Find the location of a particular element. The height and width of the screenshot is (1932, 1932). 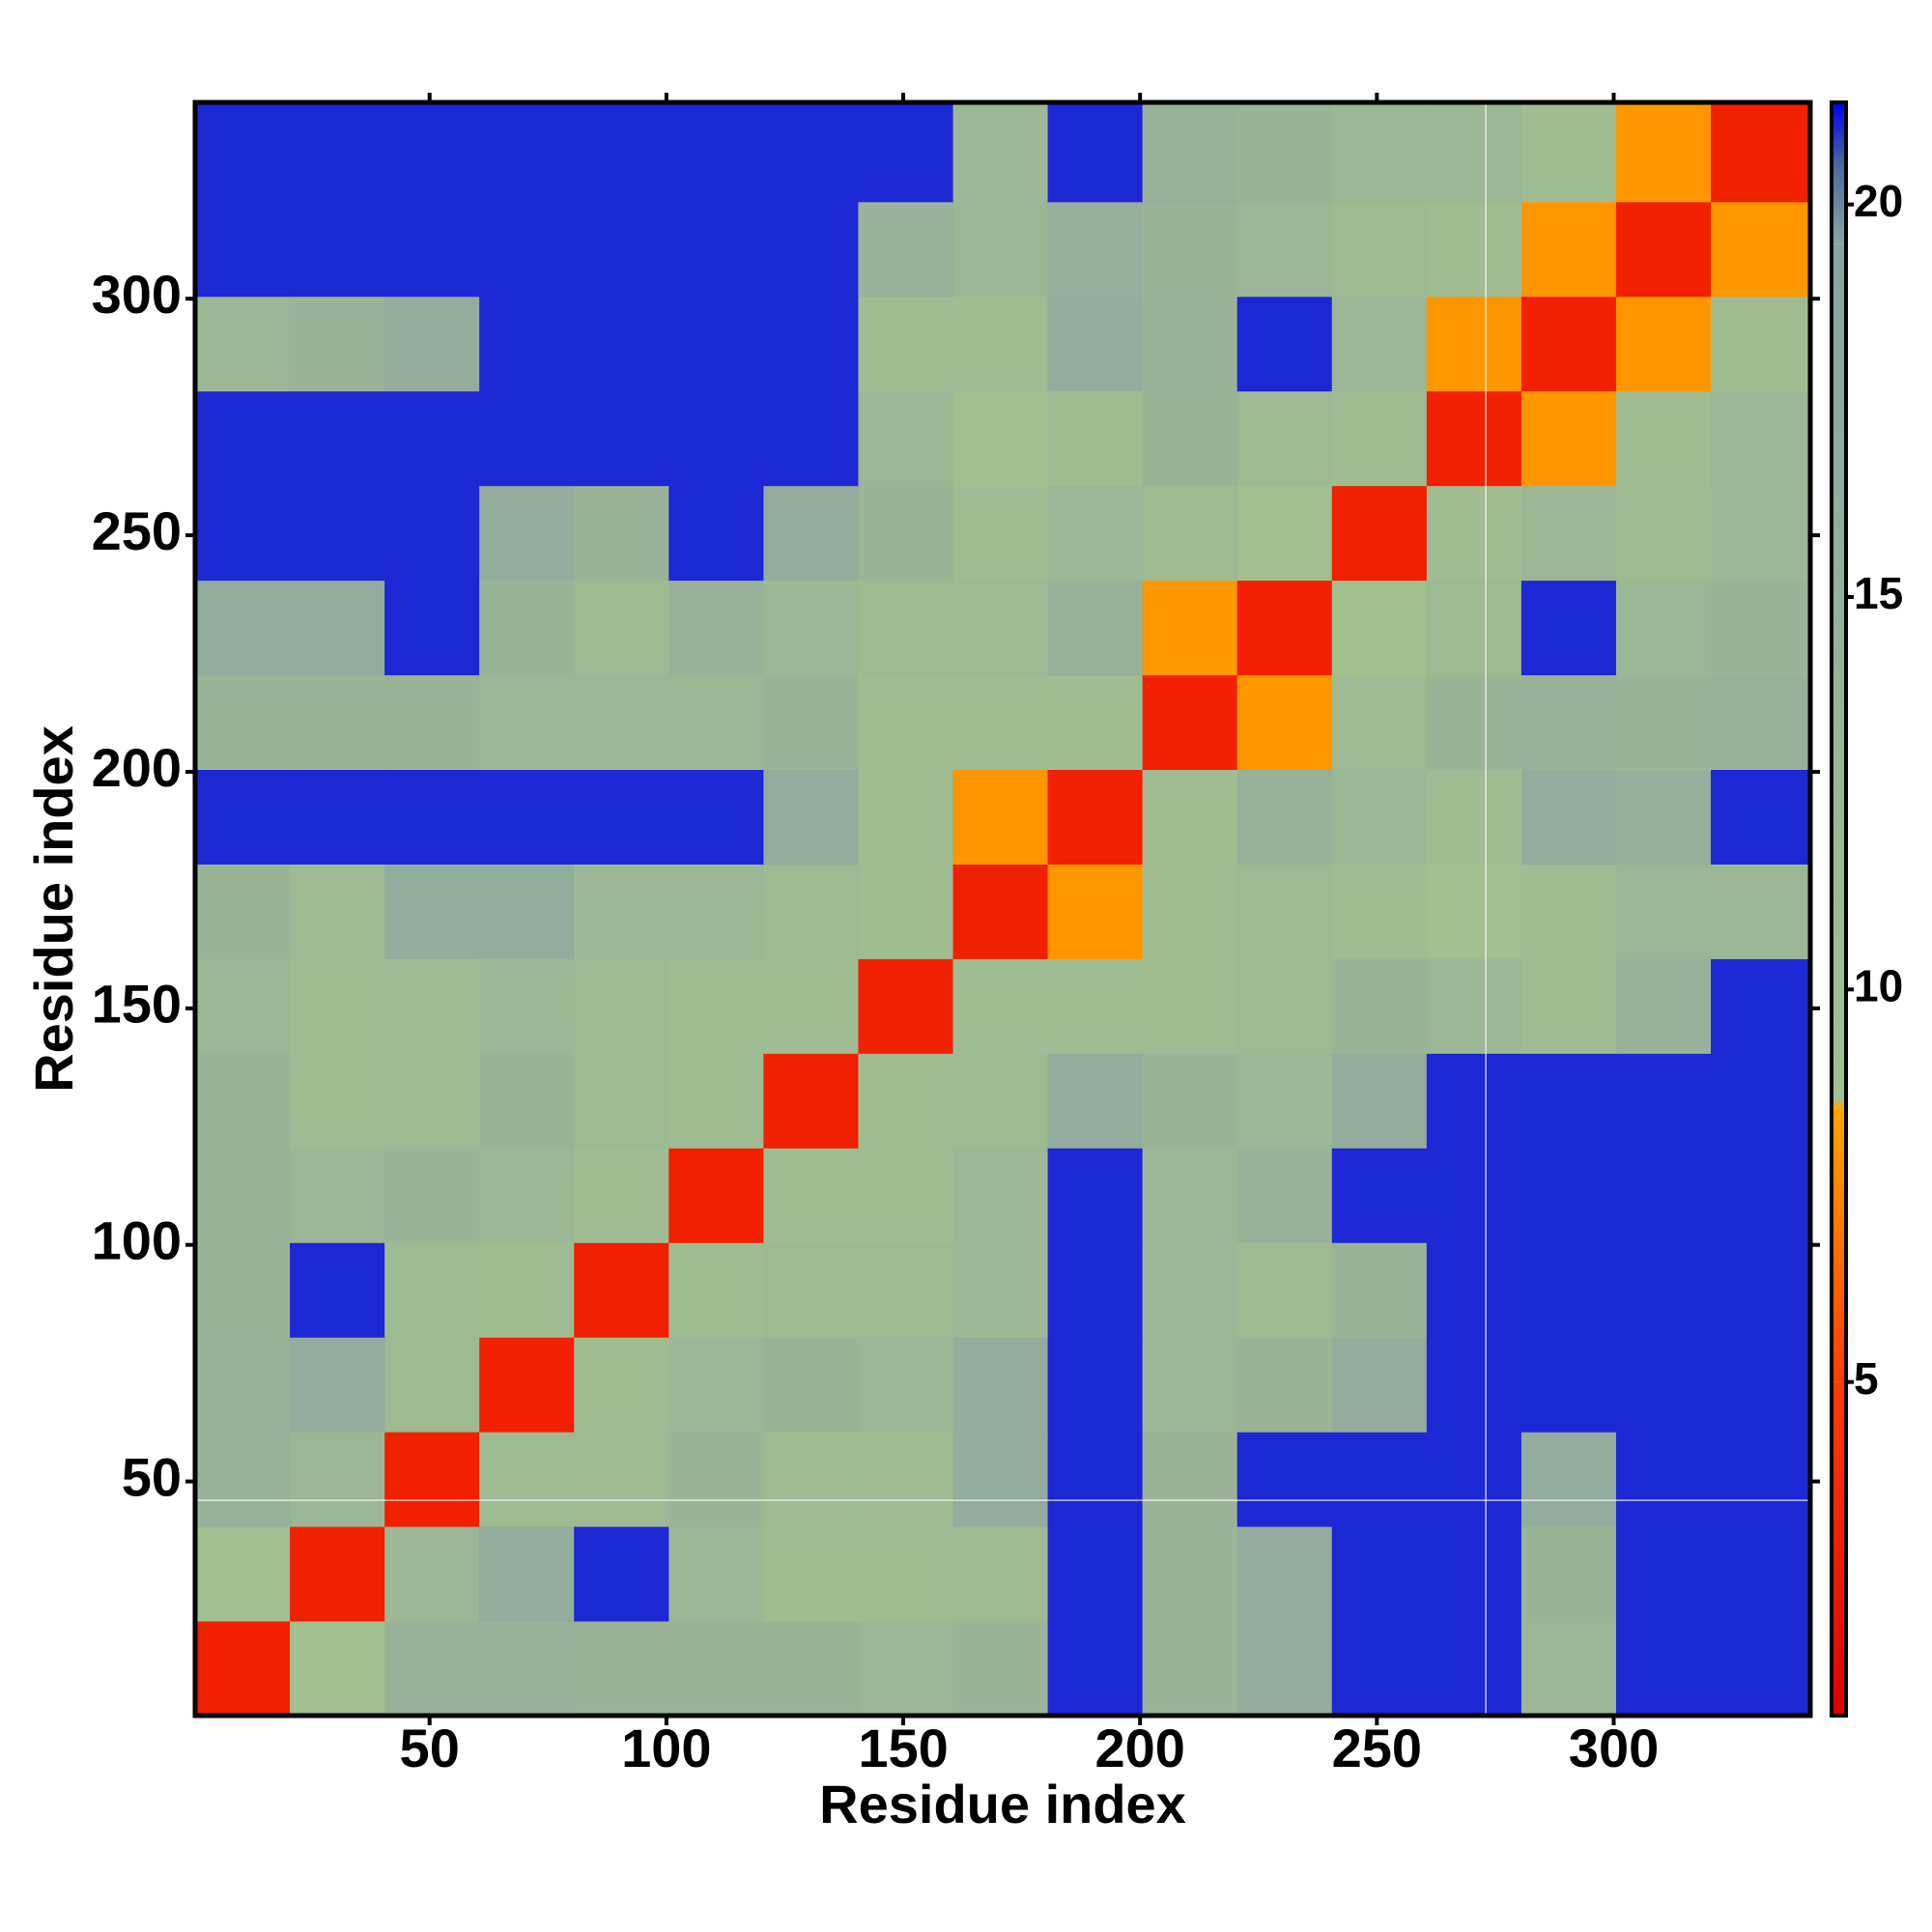

x-tick-label: 200 is located at coordinates (1139, 1748).